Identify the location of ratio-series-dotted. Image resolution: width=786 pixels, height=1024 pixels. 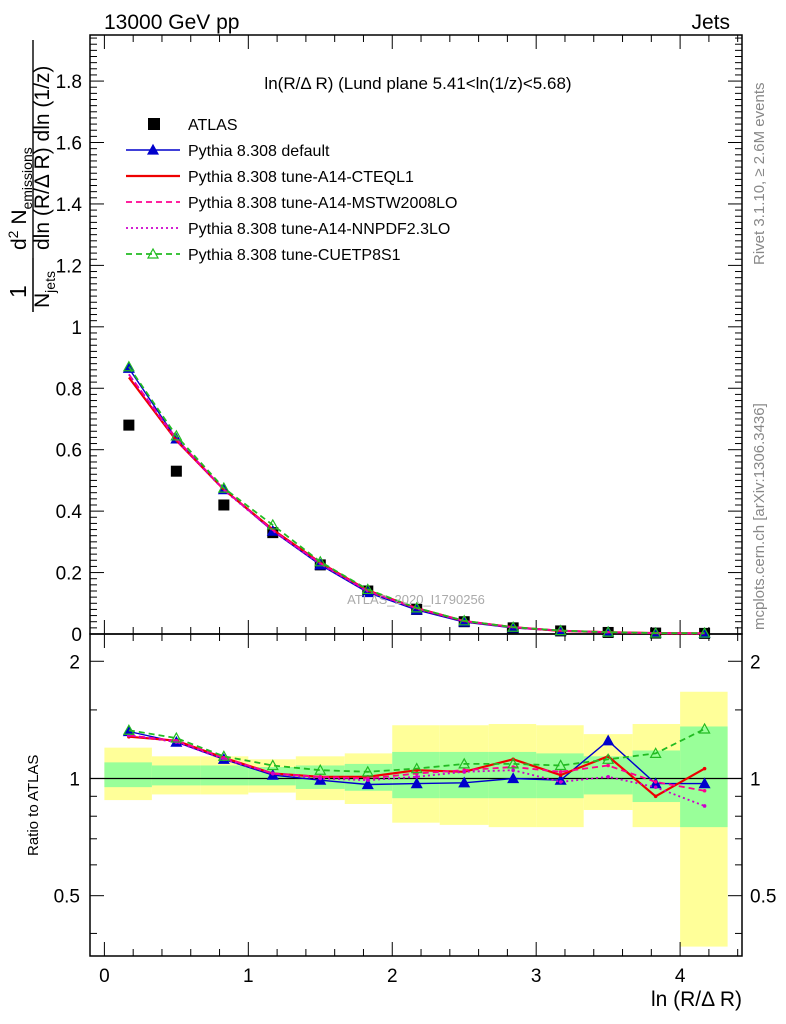
(417, 770).